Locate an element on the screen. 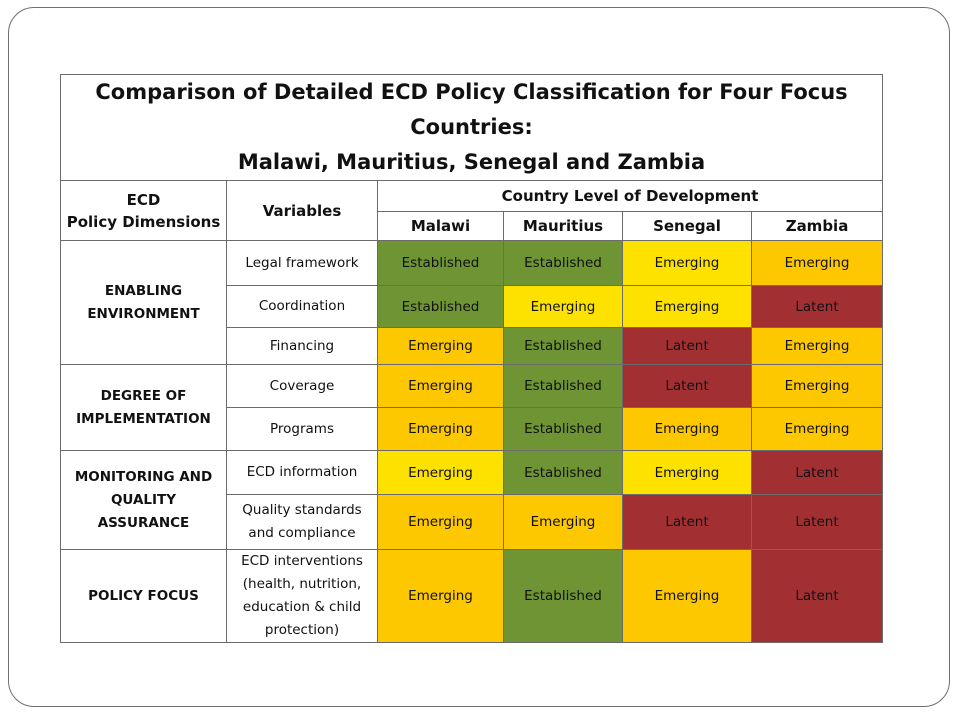  variable-ecd-information: ECD information is located at coordinates (302, 472).